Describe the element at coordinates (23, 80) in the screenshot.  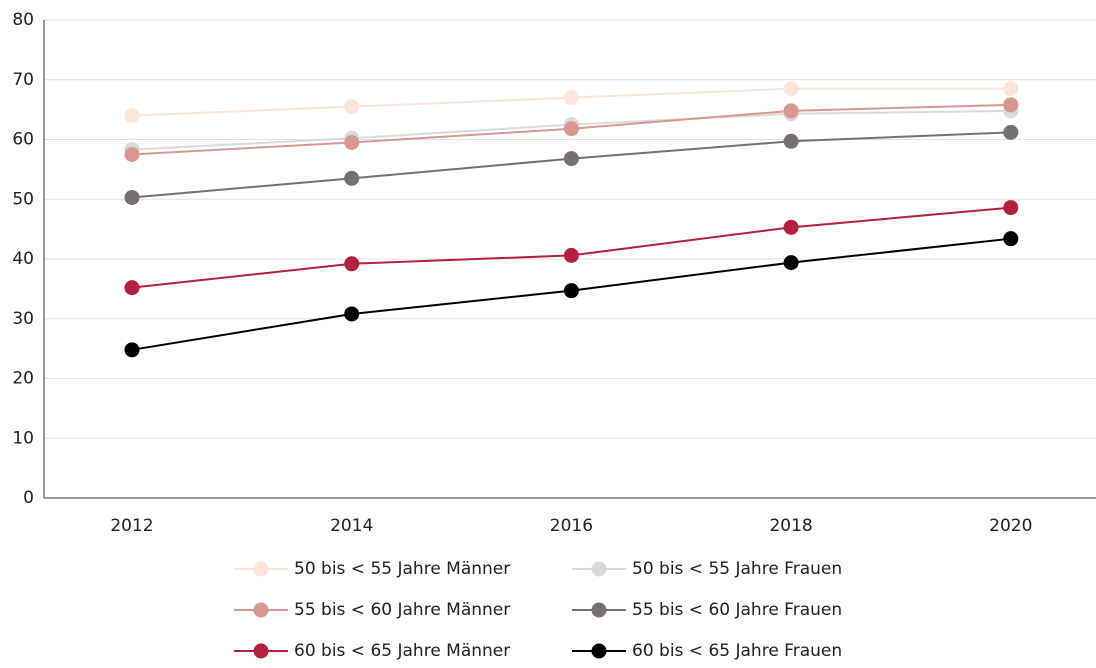
I see `y-tick-label: 70` at that location.